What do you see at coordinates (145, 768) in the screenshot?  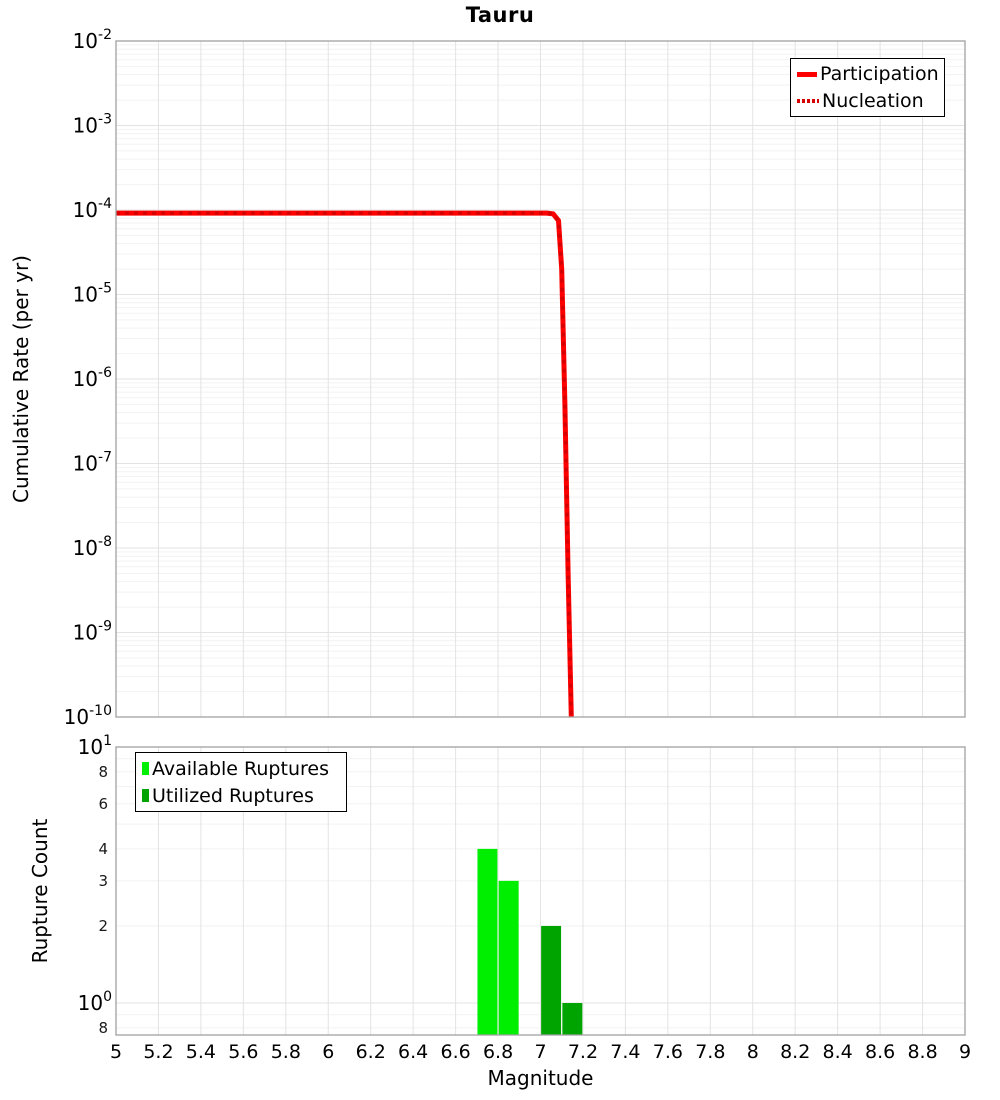 I see `available-ruptures-swatch` at bounding box center [145, 768].